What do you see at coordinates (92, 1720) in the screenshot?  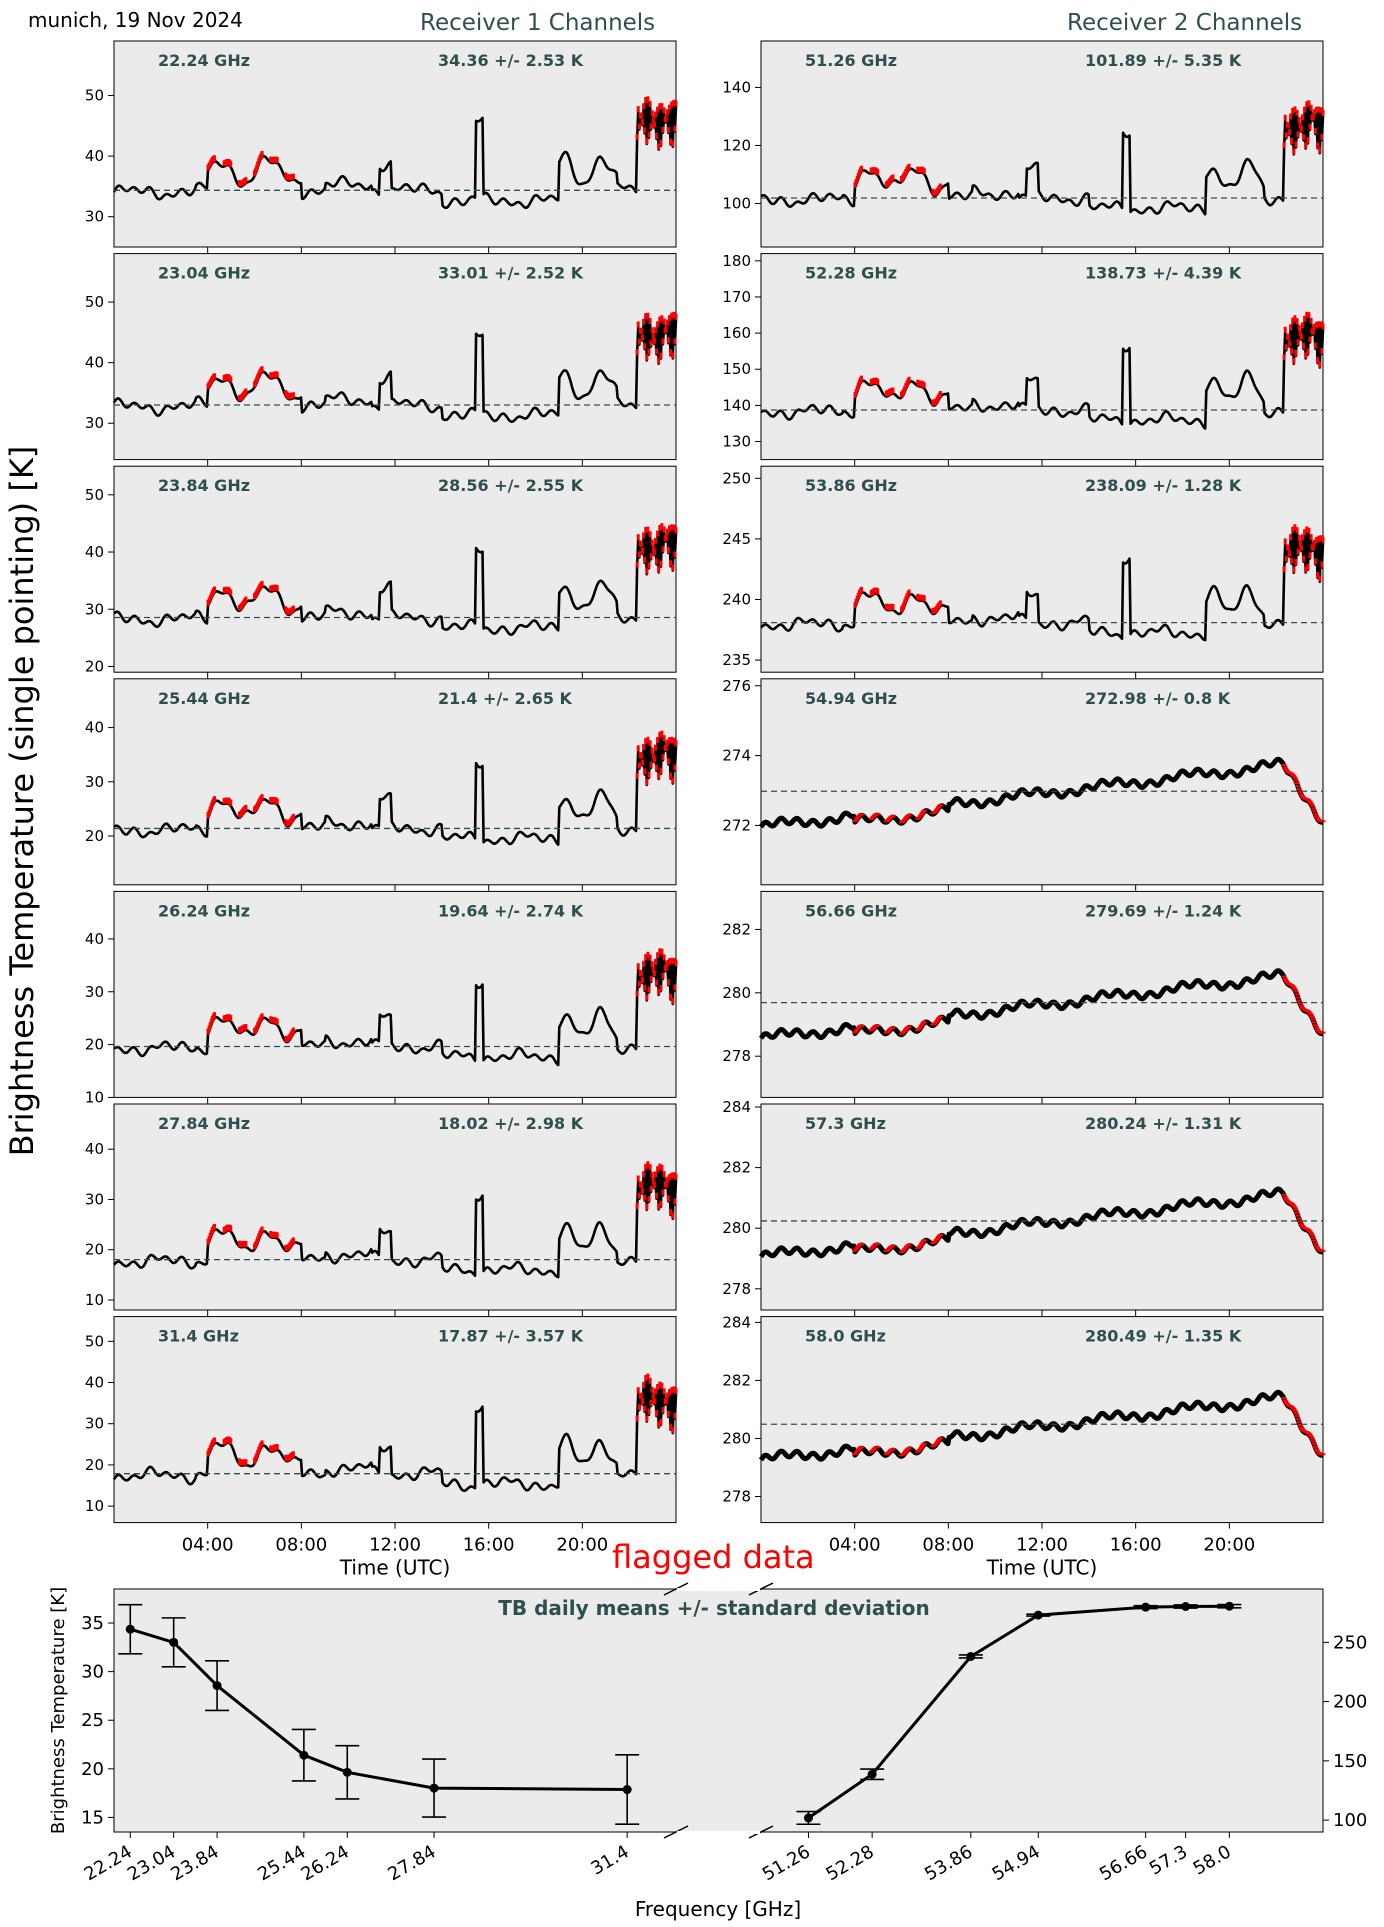 I see `left-y-tick-label: 25` at bounding box center [92, 1720].